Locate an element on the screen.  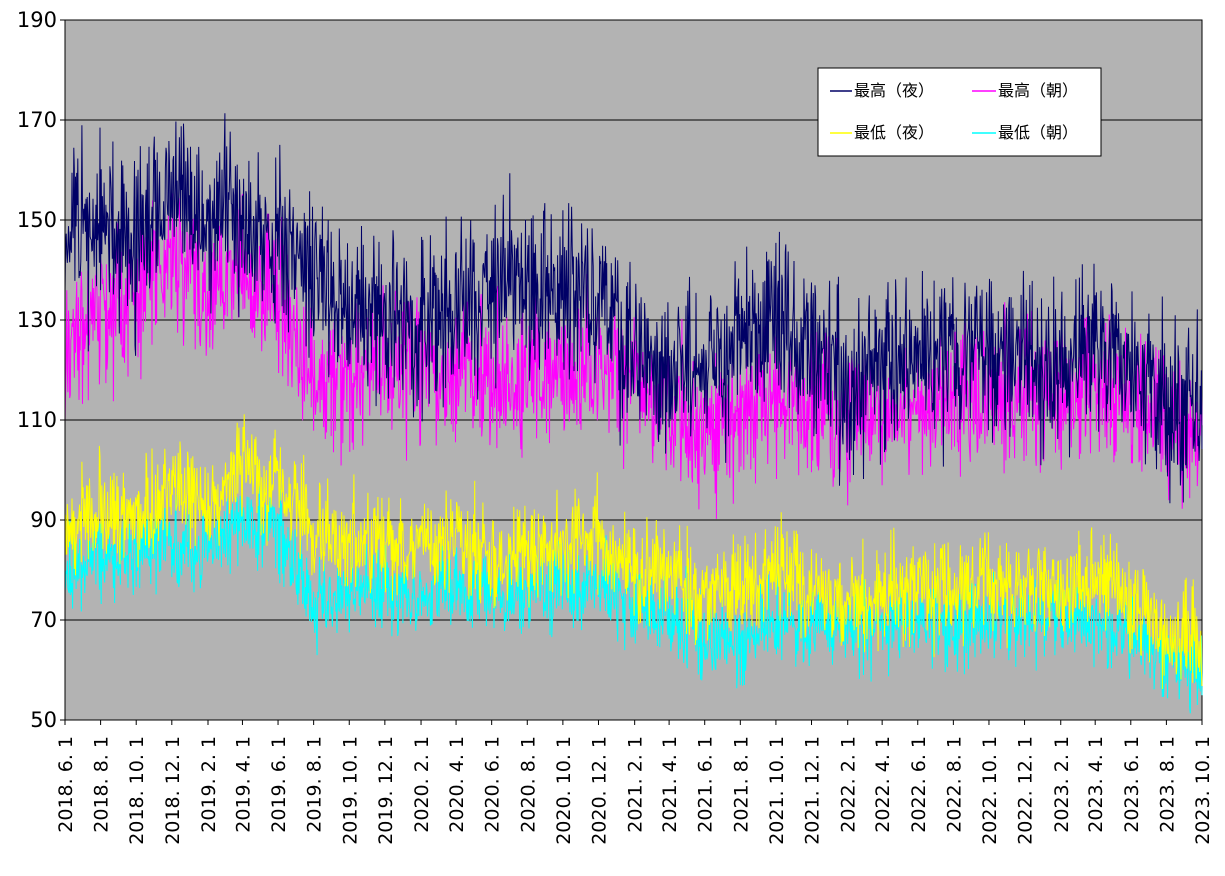
xtick-label-11: 2020. 4. 1 is located at coordinates (457, 784).